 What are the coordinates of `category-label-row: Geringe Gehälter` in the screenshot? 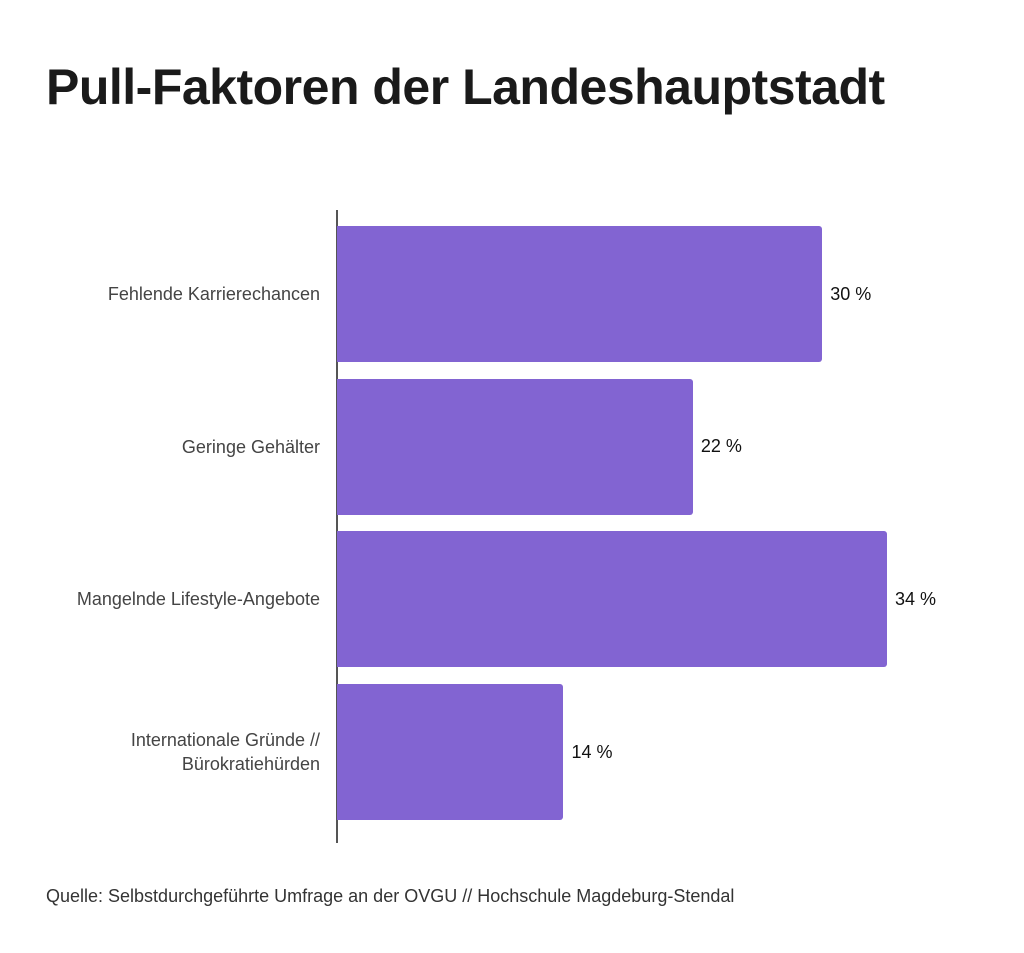 It's located at (170, 447).